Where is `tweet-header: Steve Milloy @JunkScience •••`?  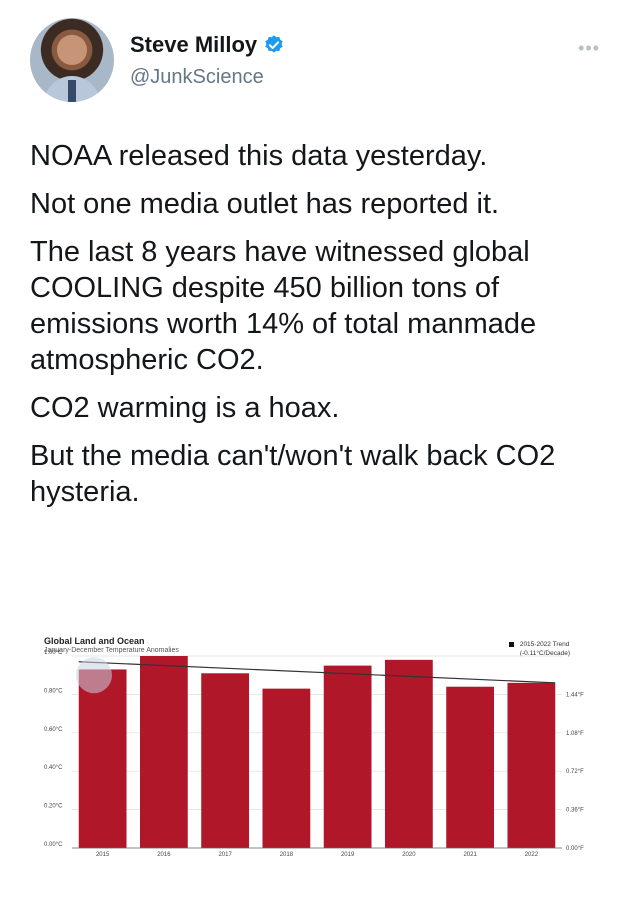
tweet-header: Steve Milloy @JunkScience ••• is located at coordinates (315, 63).